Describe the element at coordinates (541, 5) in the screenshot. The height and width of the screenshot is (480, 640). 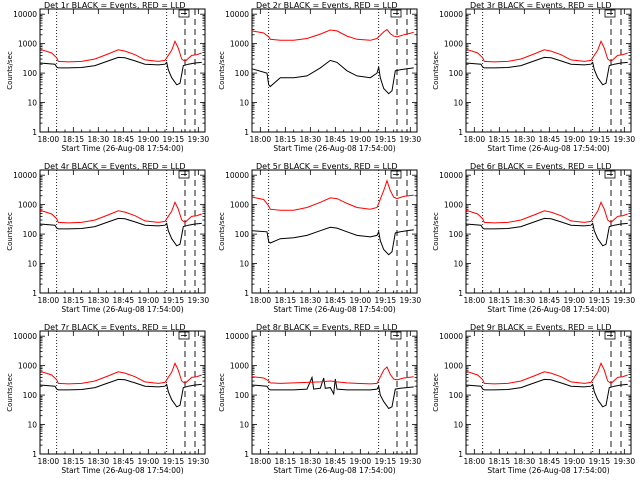
I see `panel-title: Det 3r BLACK = Events, RED = LLD` at that location.